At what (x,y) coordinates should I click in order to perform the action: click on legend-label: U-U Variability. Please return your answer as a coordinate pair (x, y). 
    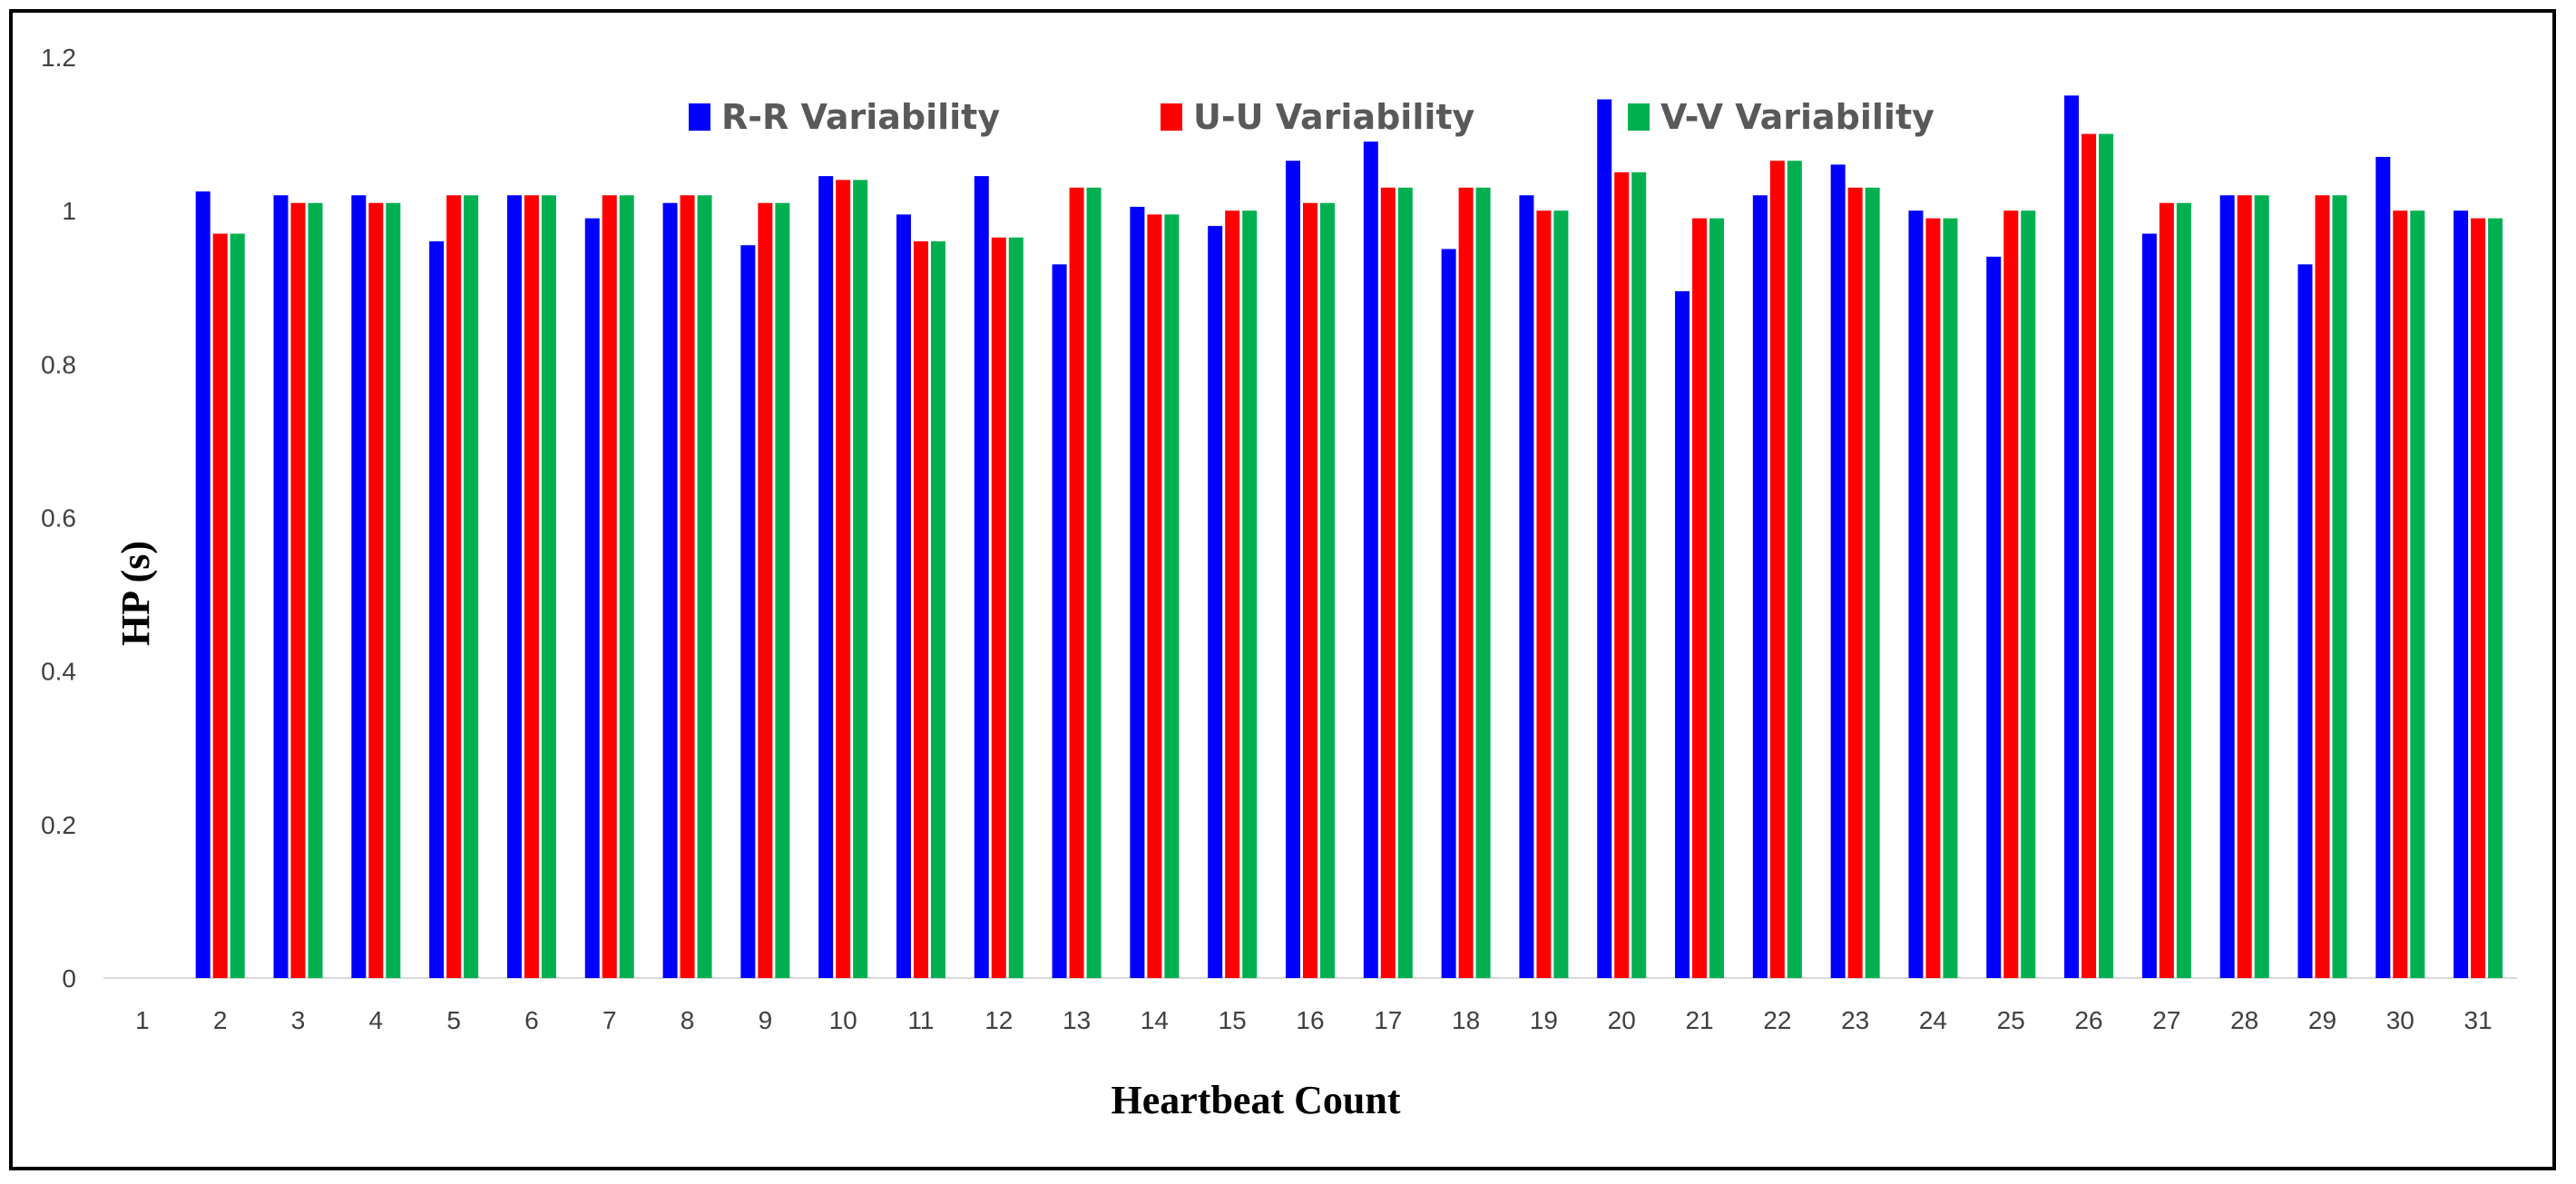
    Looking at the image, I should click on (1334, 117).